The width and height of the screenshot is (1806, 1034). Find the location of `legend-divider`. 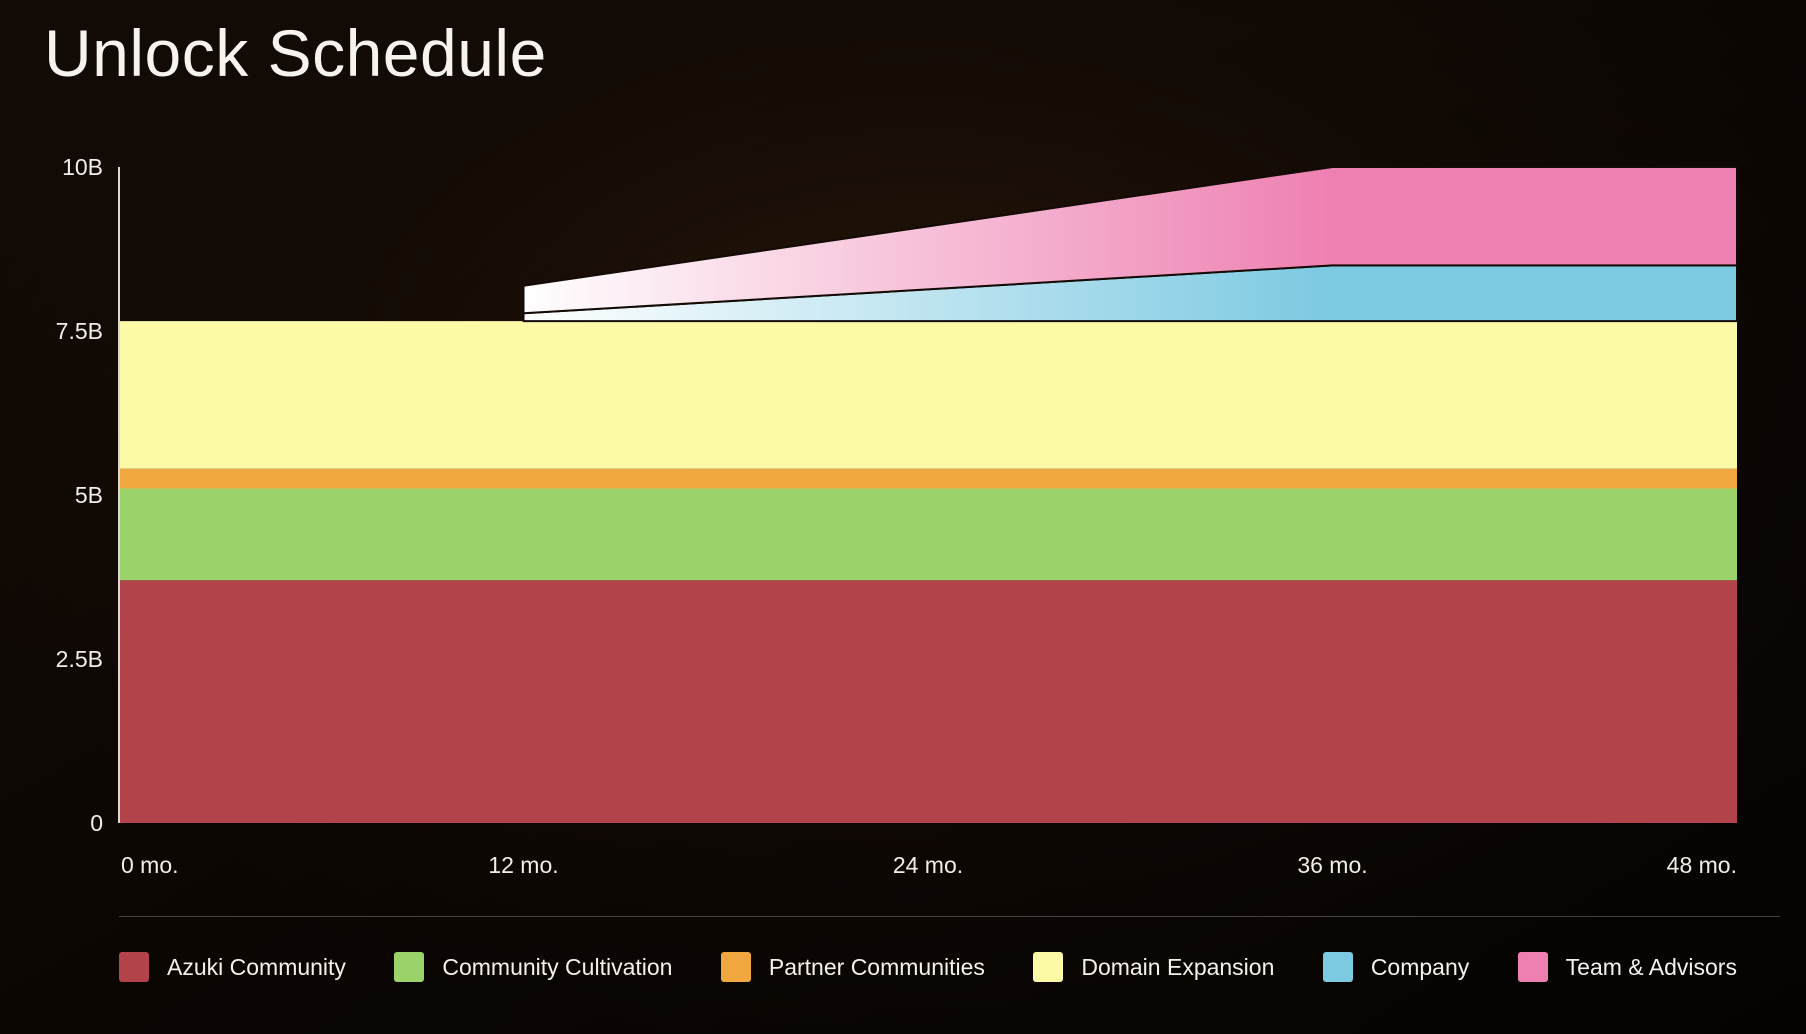

legend-divider is located at coordinates (949, 916).